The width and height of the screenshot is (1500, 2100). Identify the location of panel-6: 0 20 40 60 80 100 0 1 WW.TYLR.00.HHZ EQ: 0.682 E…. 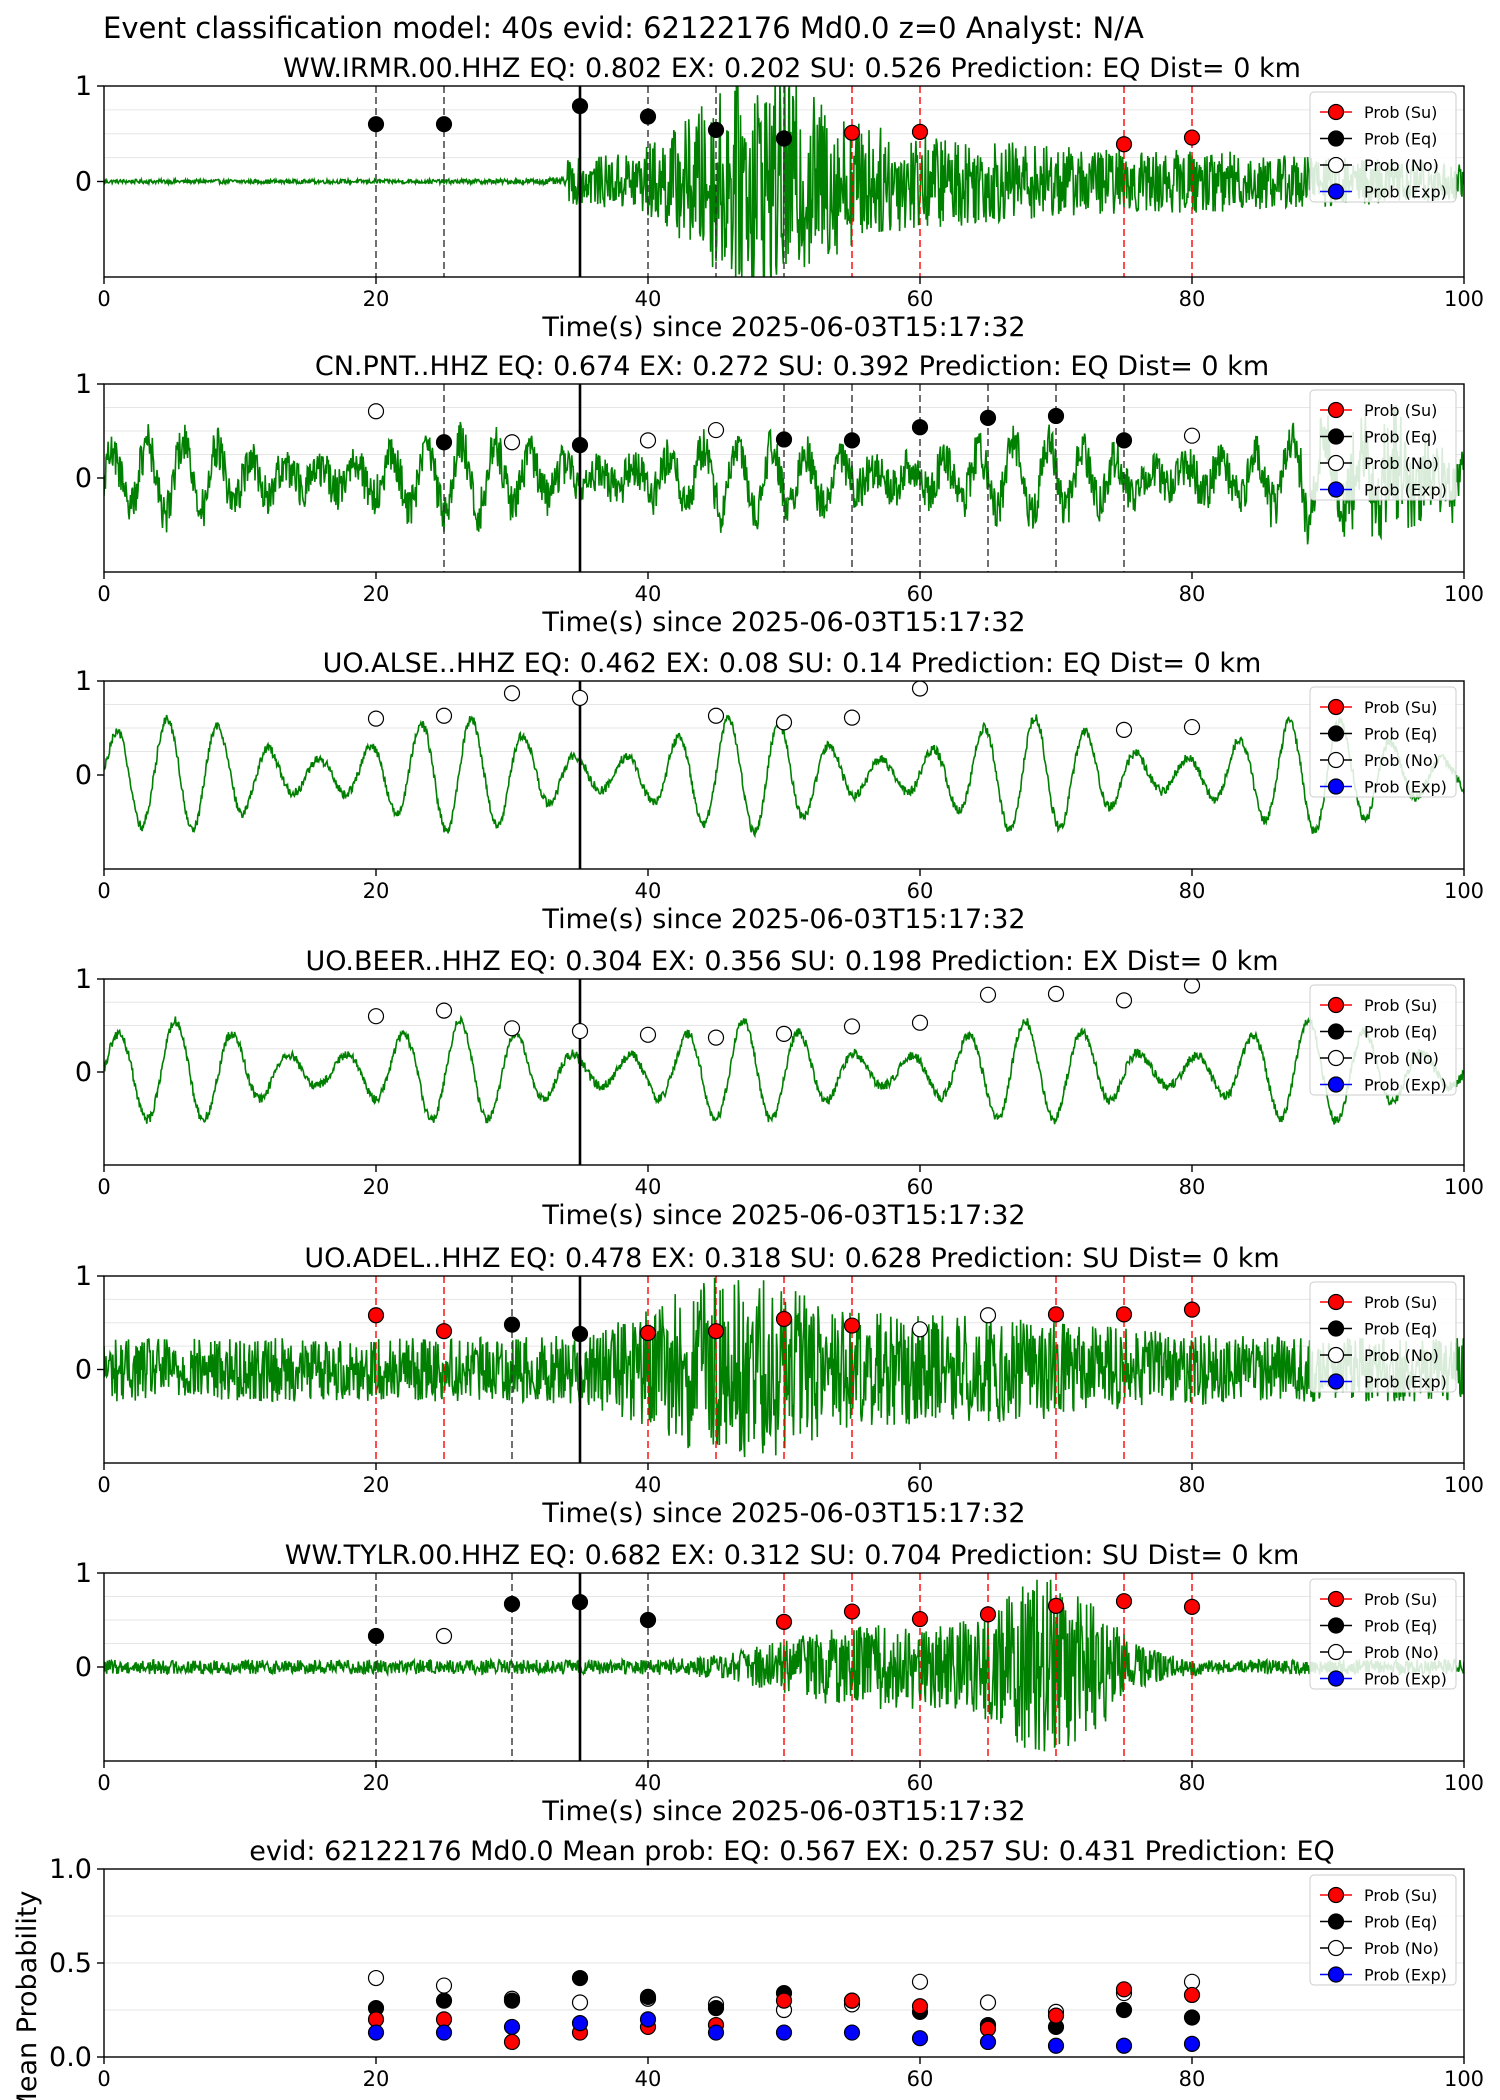
(779, 1683).